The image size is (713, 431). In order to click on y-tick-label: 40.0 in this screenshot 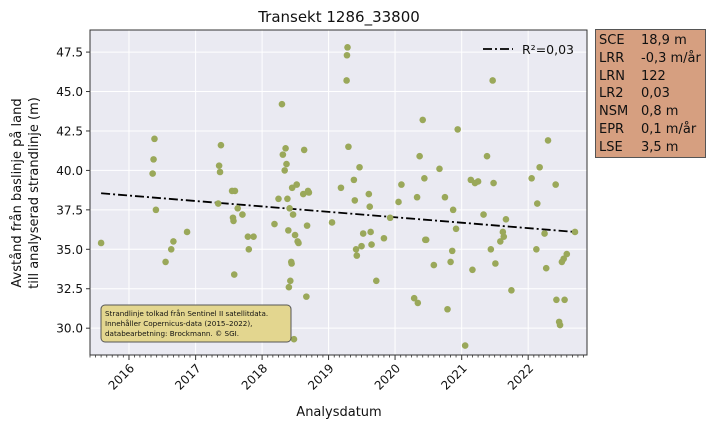, I will do `click(69, 171)`.